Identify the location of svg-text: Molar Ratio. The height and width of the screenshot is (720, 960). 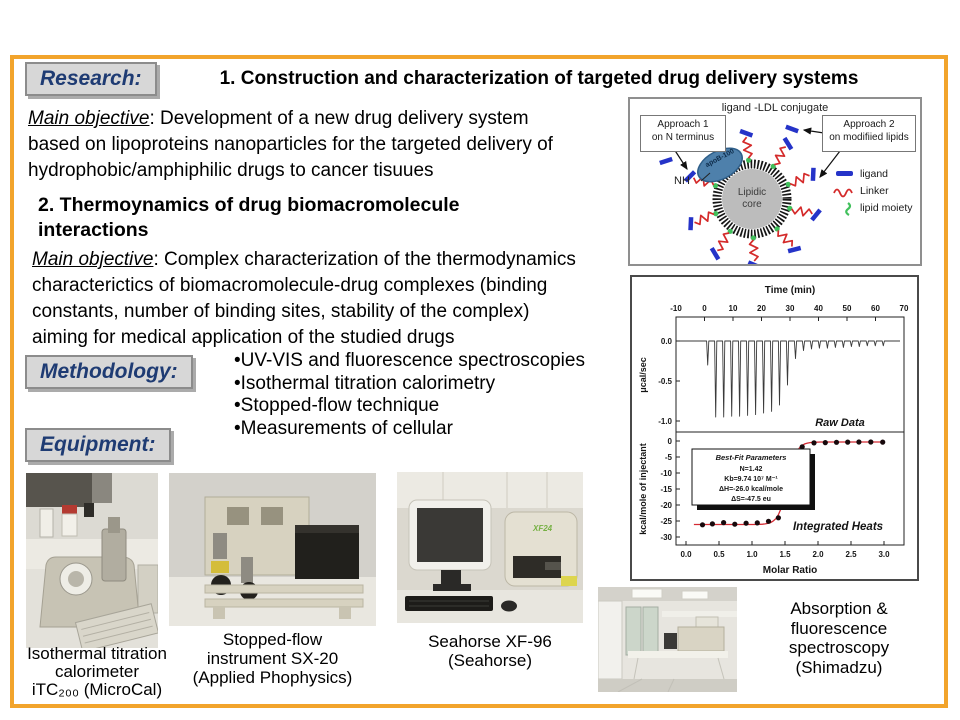
(790, 570).